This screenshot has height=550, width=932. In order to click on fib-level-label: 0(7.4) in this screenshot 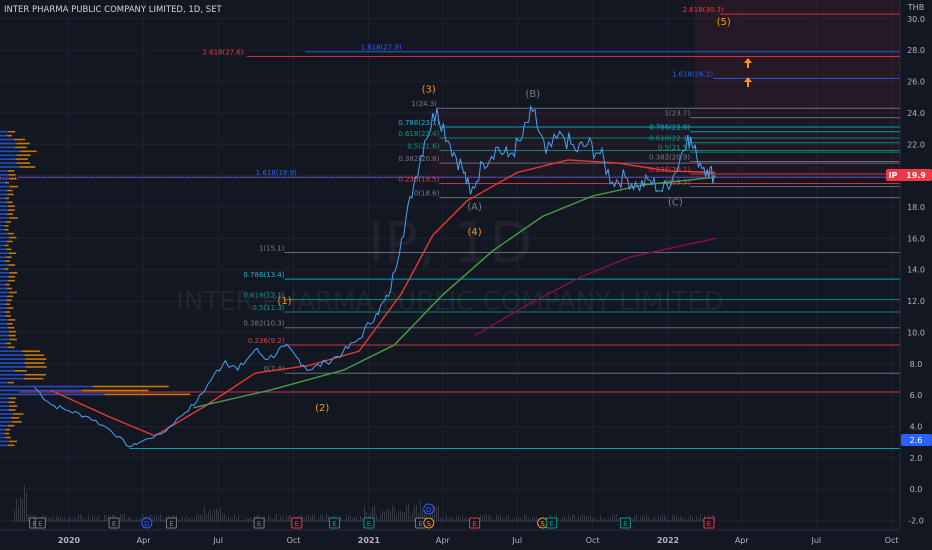, I will do `click(273, 369)`.